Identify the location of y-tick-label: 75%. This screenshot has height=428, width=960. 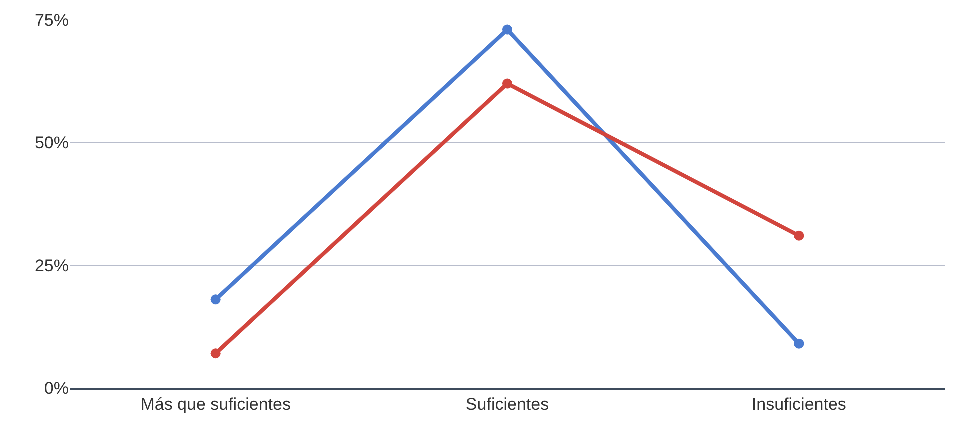
(51, 20).